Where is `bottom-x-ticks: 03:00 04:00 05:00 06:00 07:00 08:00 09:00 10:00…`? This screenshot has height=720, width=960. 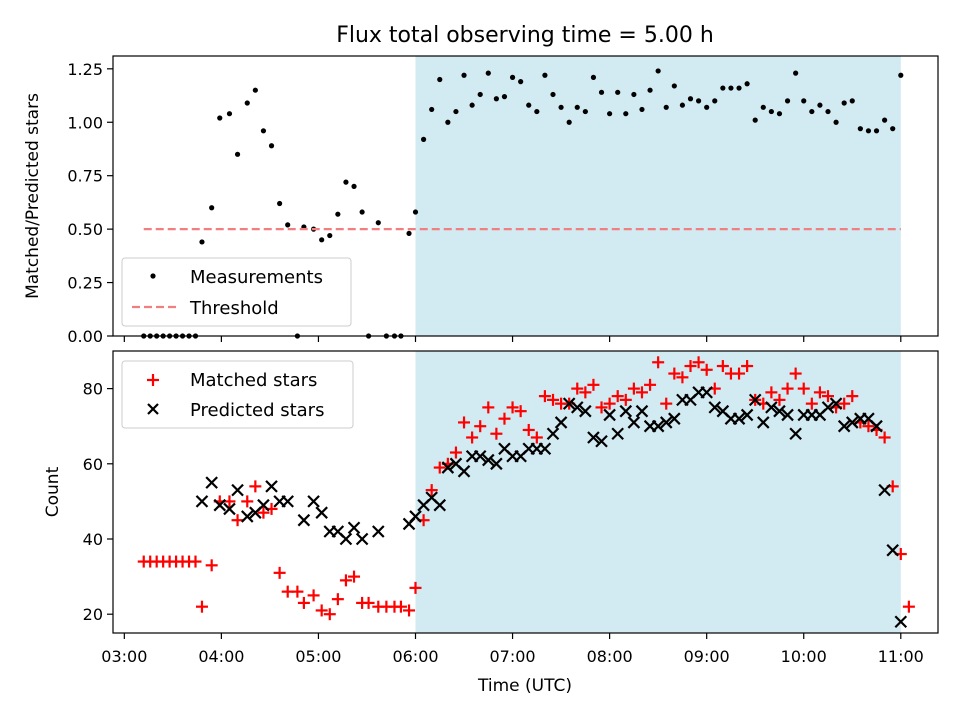
bottom-x-ticks: 03:00 04:00 05:00 06:00 07:00 08:00 09:00 10:00… is located at coordinates (512, 649).